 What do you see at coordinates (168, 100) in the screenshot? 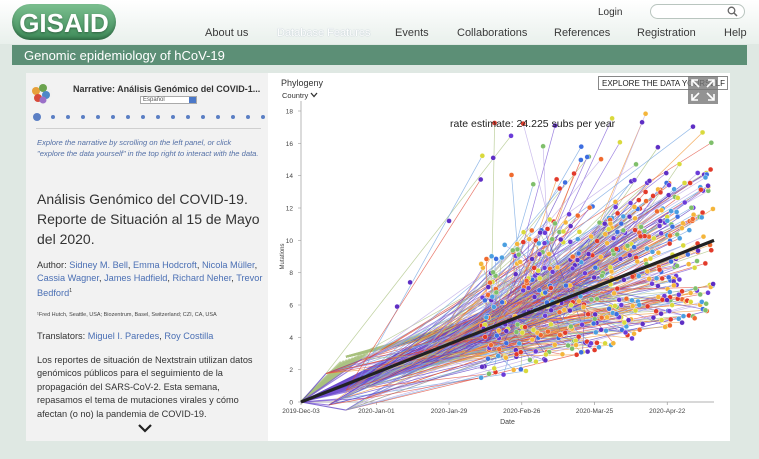
I see `language-select: Español` at bounding box center [168, 100].